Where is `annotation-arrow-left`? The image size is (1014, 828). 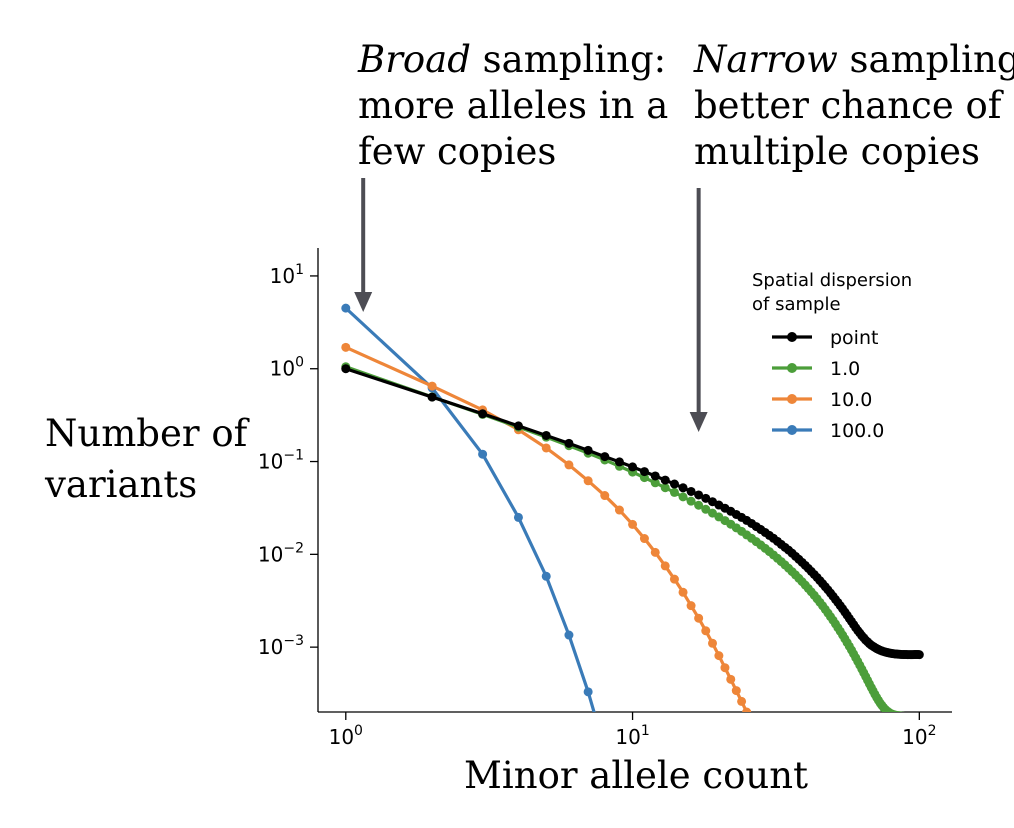 annotation-arrow-left is located at coordinates (363, 245).